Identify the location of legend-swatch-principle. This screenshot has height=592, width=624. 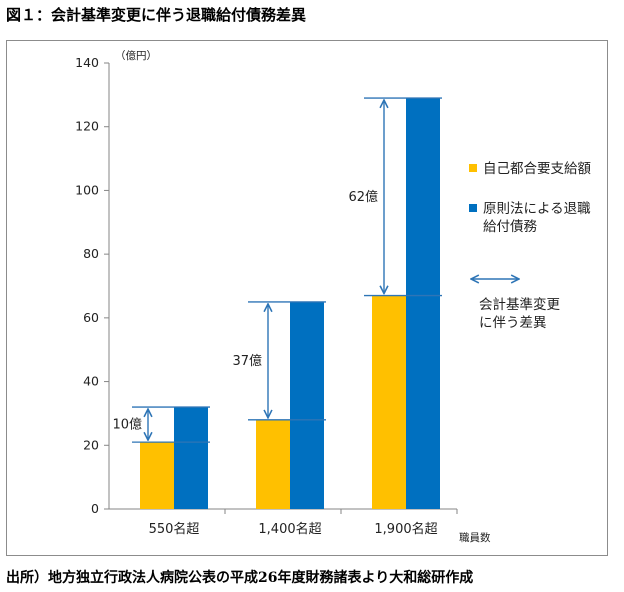
(473, 208).